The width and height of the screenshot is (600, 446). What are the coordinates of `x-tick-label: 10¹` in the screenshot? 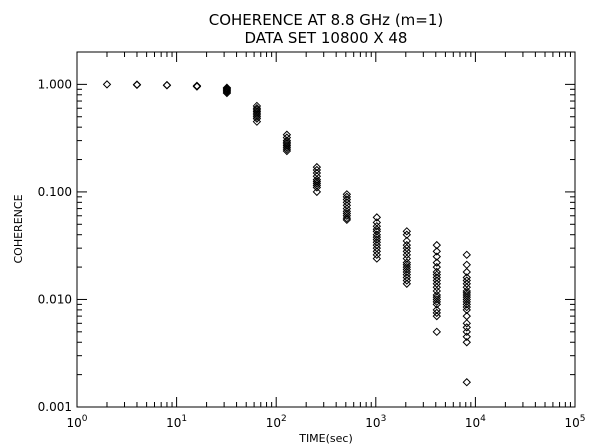 It's located at (176, 422).